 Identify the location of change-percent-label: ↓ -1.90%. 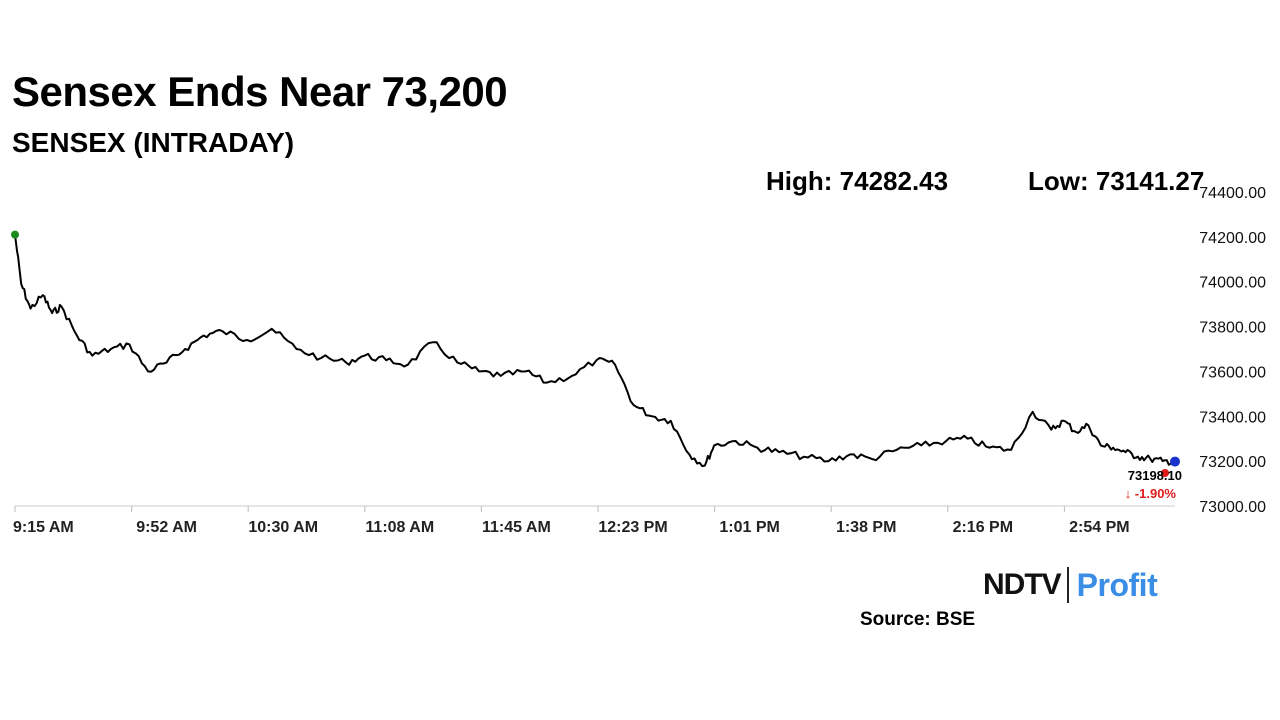
(1151, 493).